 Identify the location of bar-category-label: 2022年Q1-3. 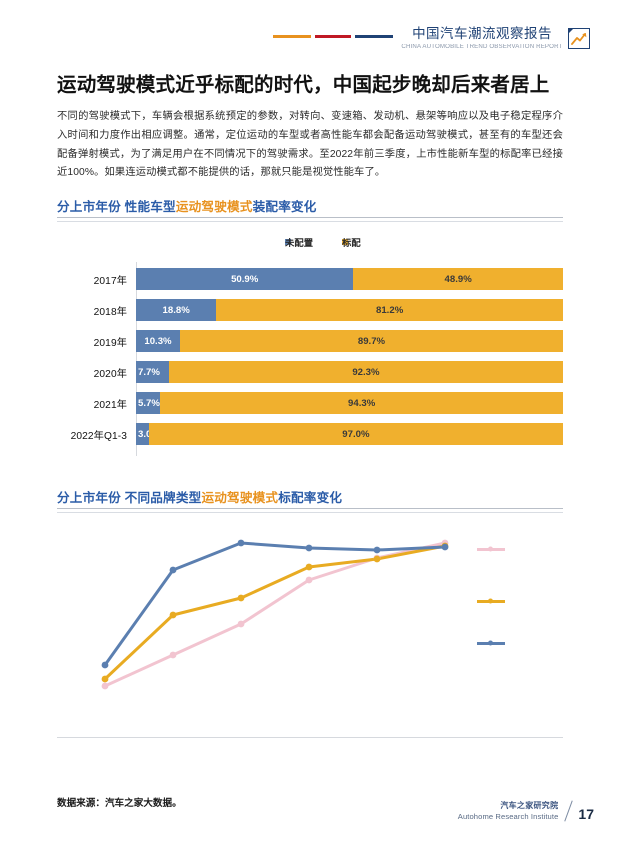
(98, 436).